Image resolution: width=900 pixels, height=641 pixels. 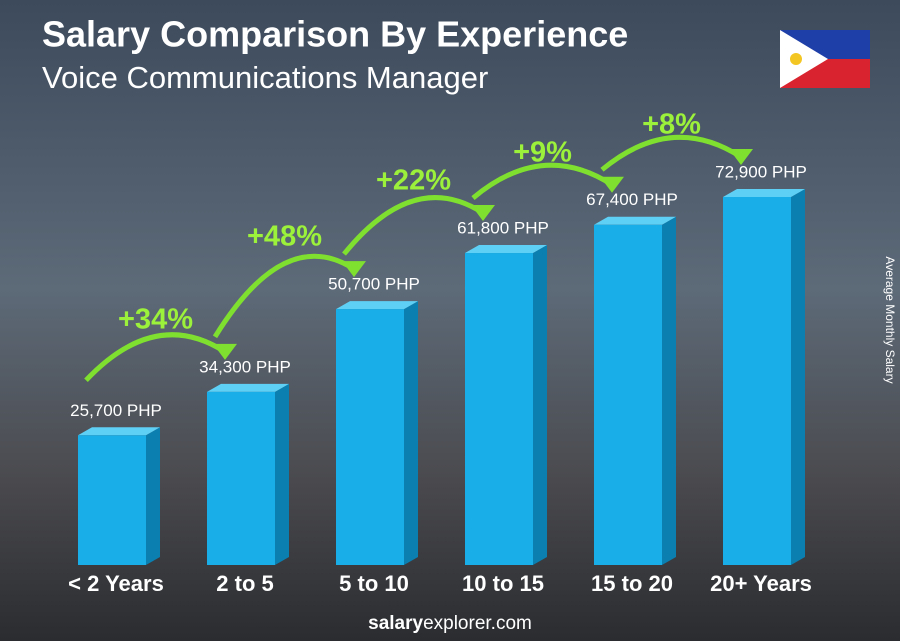 What do you see at coordinates (761, 171) in the screenshot?
I see `value-label: 72,900 PHP` at bounding box center [761, 171].